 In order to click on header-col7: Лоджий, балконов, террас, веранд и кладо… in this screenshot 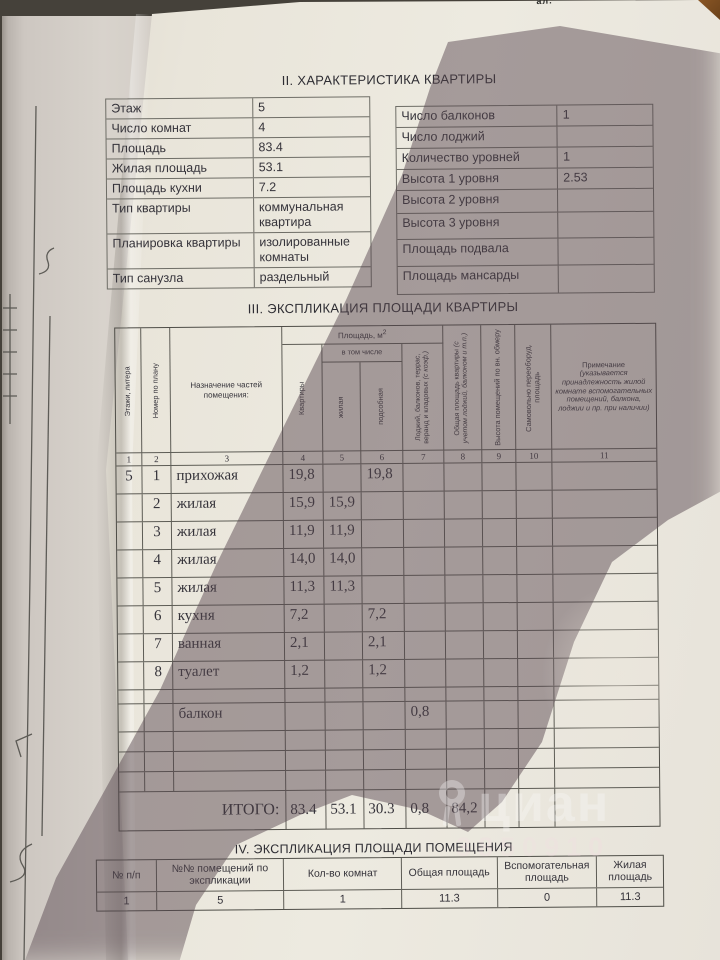, I will do `click(423, 397)`.